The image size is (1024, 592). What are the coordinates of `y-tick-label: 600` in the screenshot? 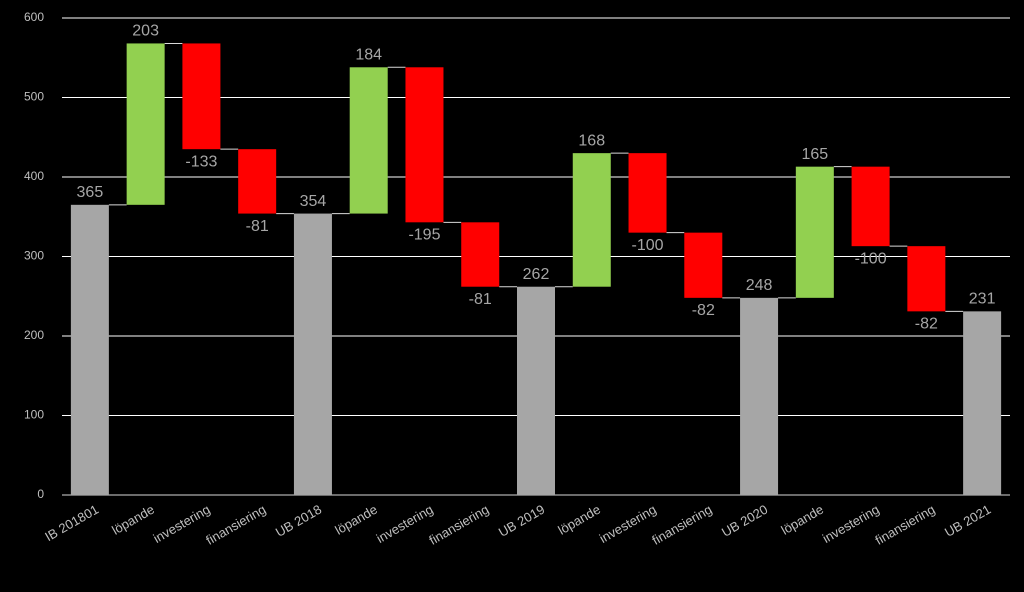 It's located at (34, 17).